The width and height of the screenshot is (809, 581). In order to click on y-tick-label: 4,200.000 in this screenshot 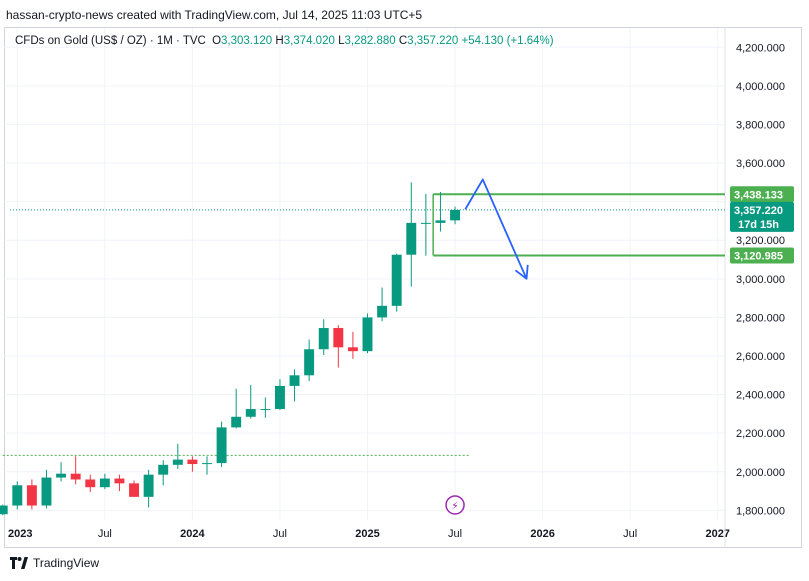, I will do `click(760, 48)`.